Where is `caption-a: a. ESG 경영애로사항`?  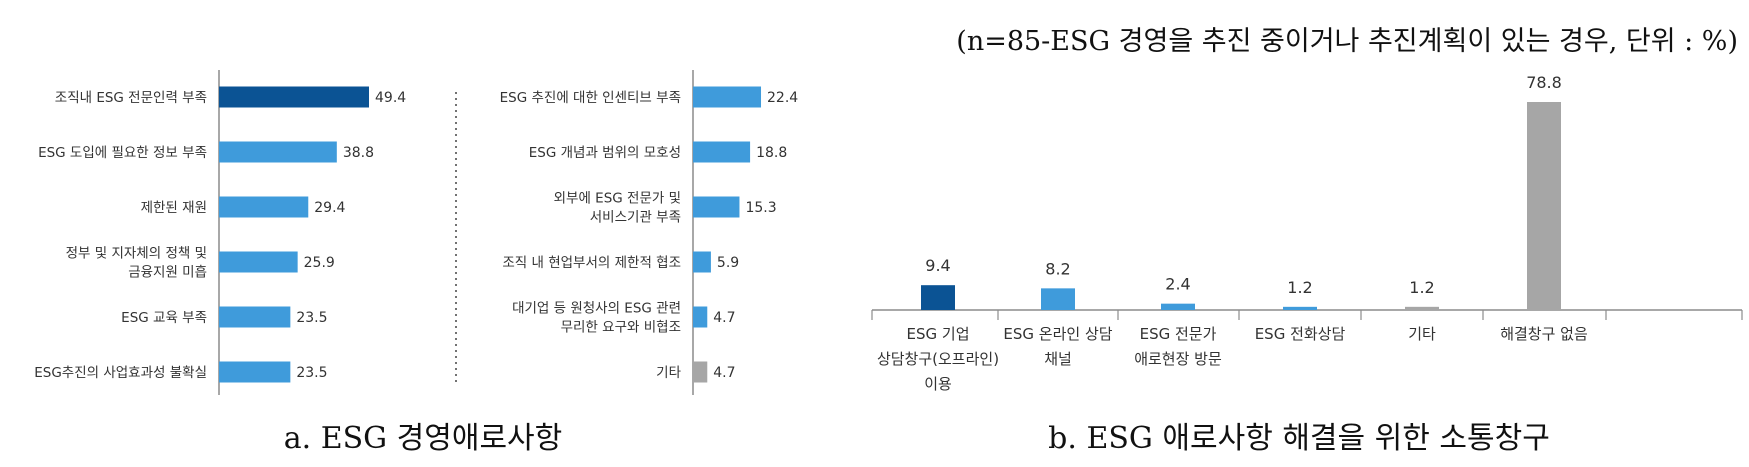
caption-a: a. ESG 경영애로사항 is located at coordinates (423, 438).